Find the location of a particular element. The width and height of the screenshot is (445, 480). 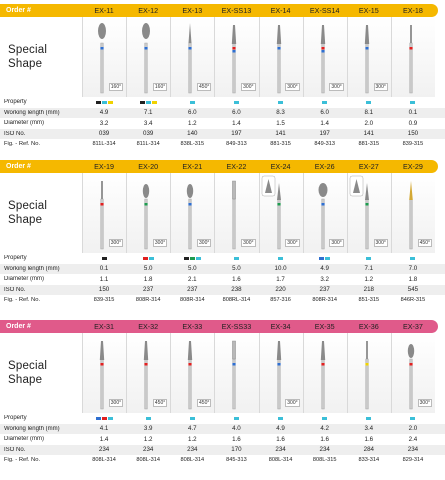

bur-cell is located at coordinates (324, 373).